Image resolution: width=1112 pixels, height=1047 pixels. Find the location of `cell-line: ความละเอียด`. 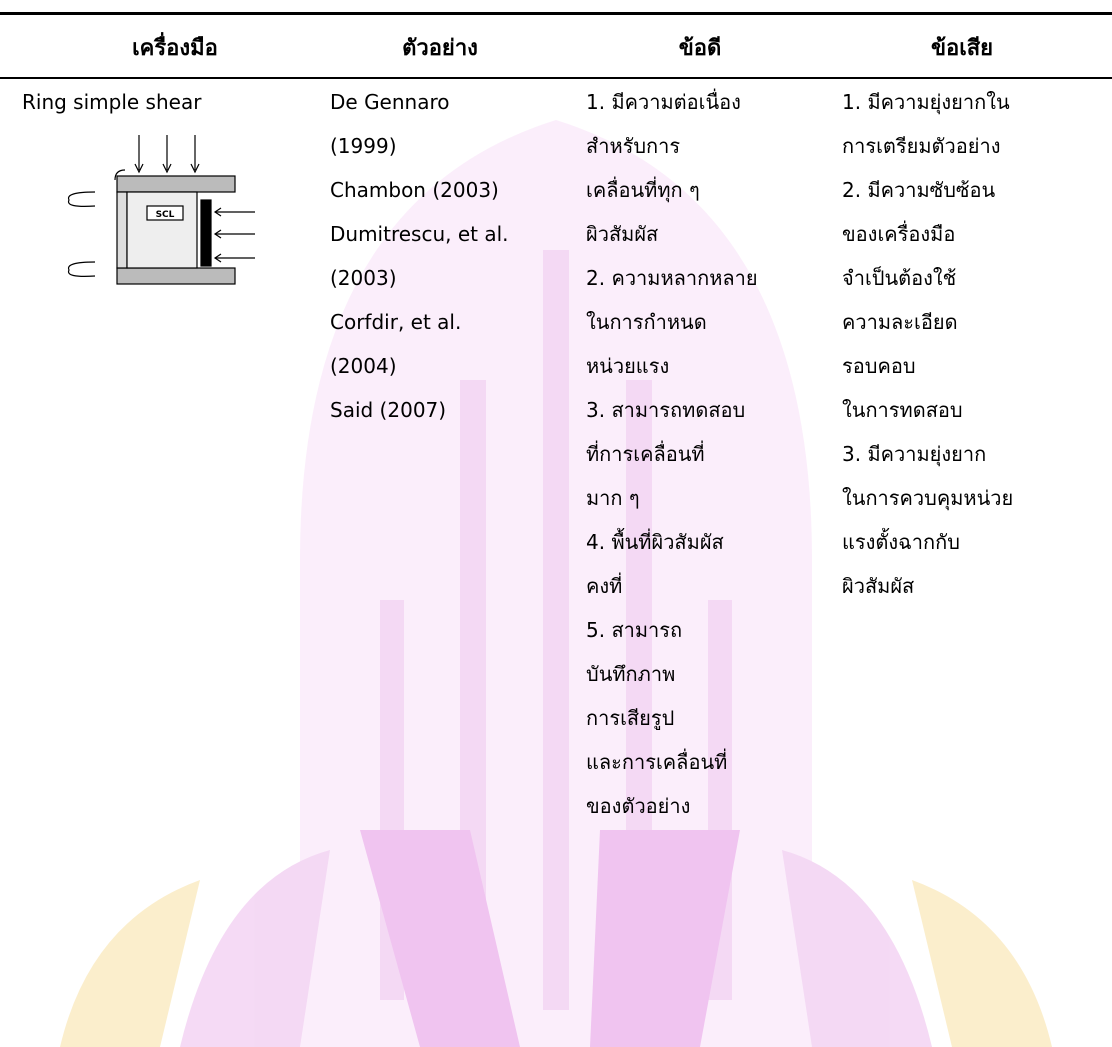

cell-line: ความละเอียด is located at coordinates (900, 322).